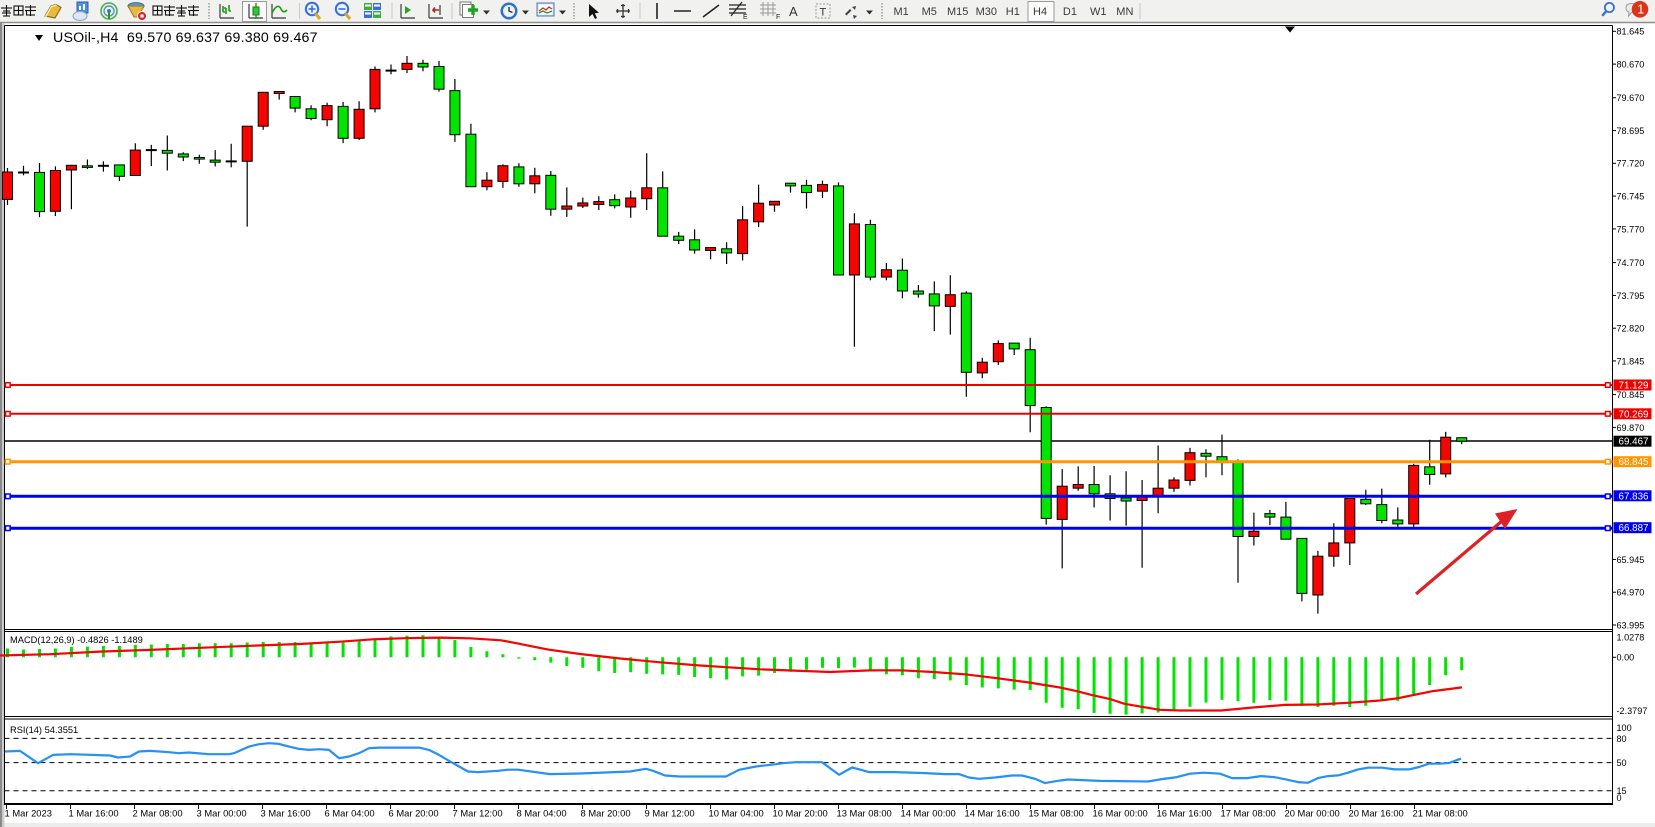  Describe the element at coordinates (1640, 10) in the screenshot. I see `svg-text: 1` at that location.